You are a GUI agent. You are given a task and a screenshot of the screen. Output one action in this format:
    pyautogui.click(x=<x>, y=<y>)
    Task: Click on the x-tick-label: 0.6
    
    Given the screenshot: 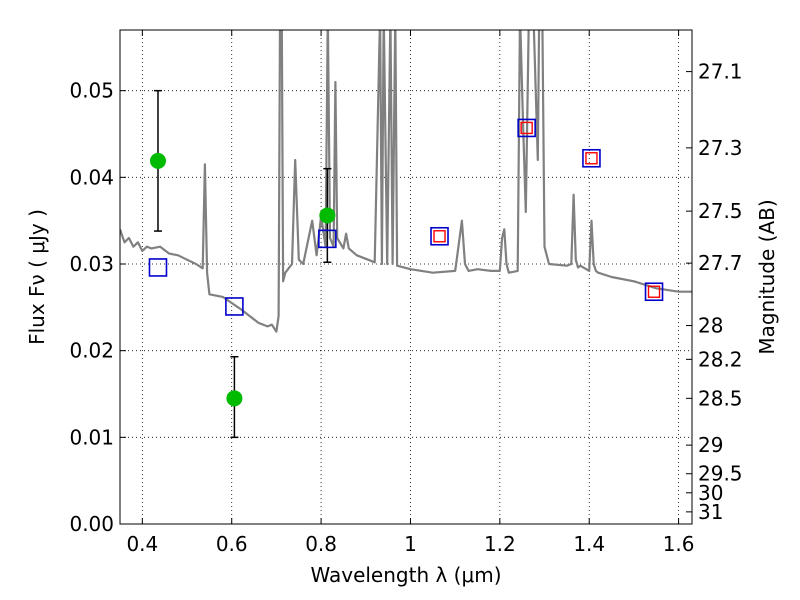 What is the action you would take?
    pyautogui.click(x=232, y=544)
    